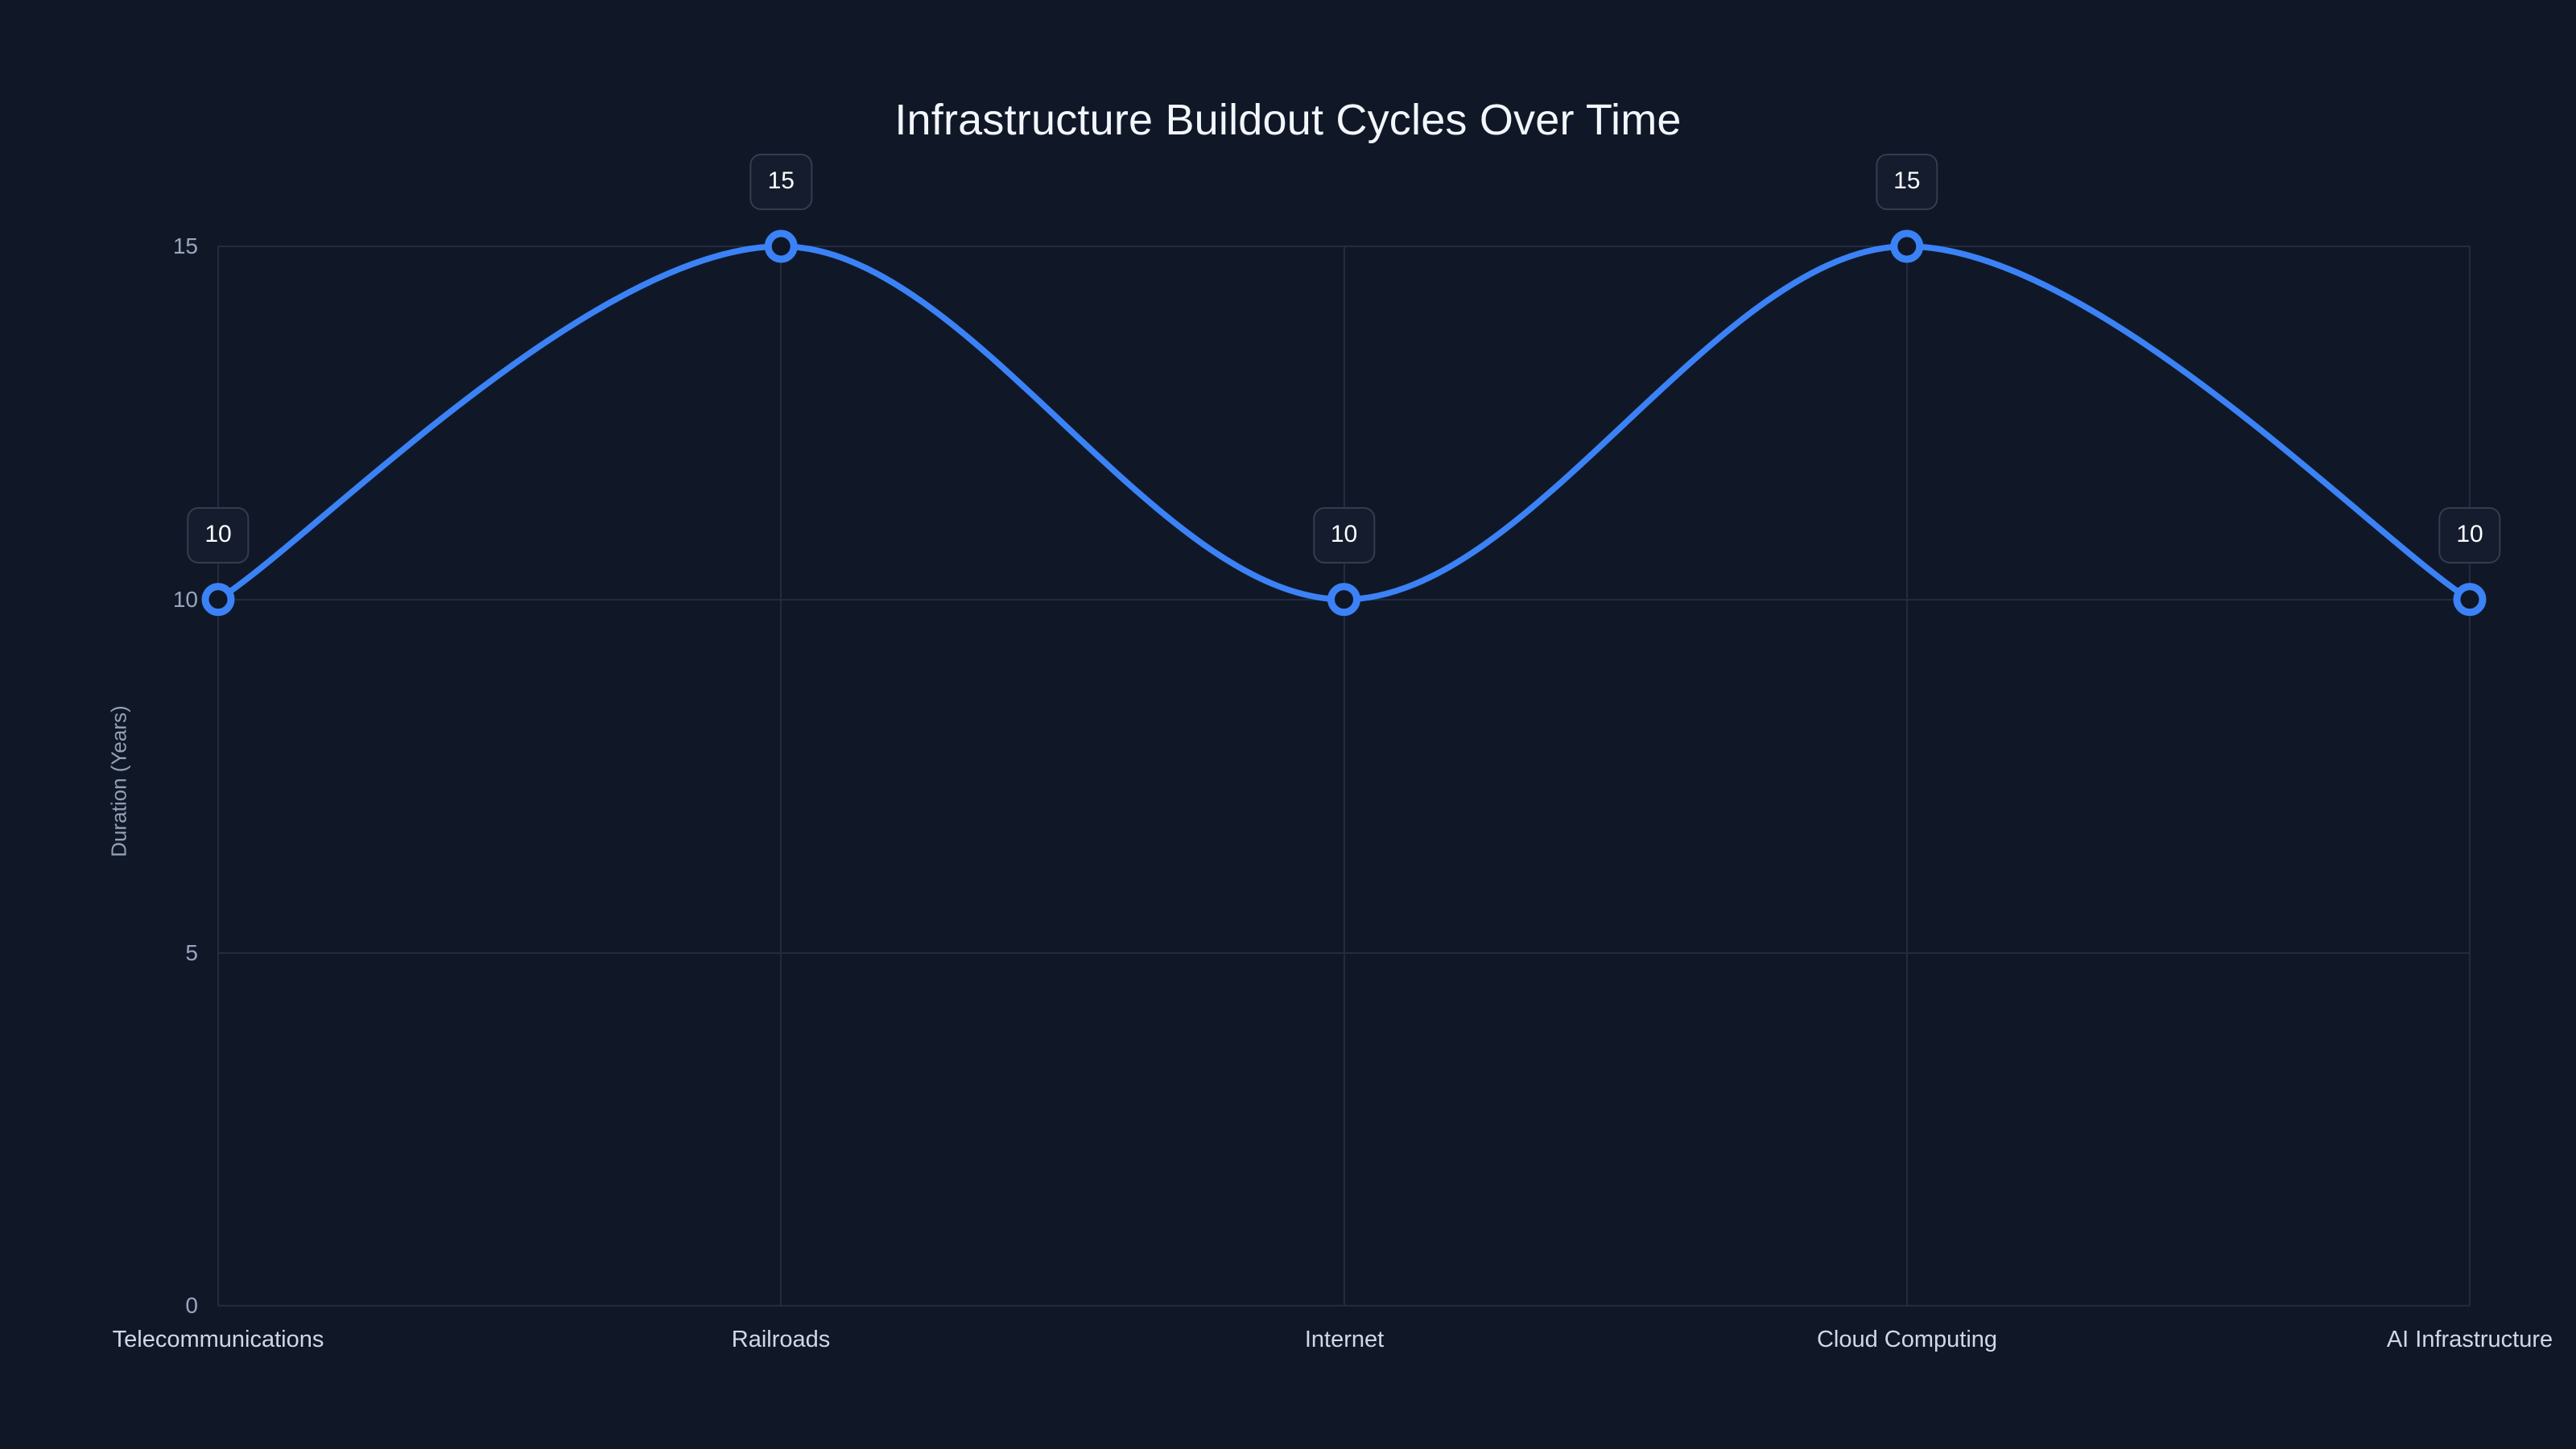 This screenshot has width=2576, height=1449. Describe the element at coordinates (191, 952) in the screenshot. I see `y-tick-label-5: 5` at that location.